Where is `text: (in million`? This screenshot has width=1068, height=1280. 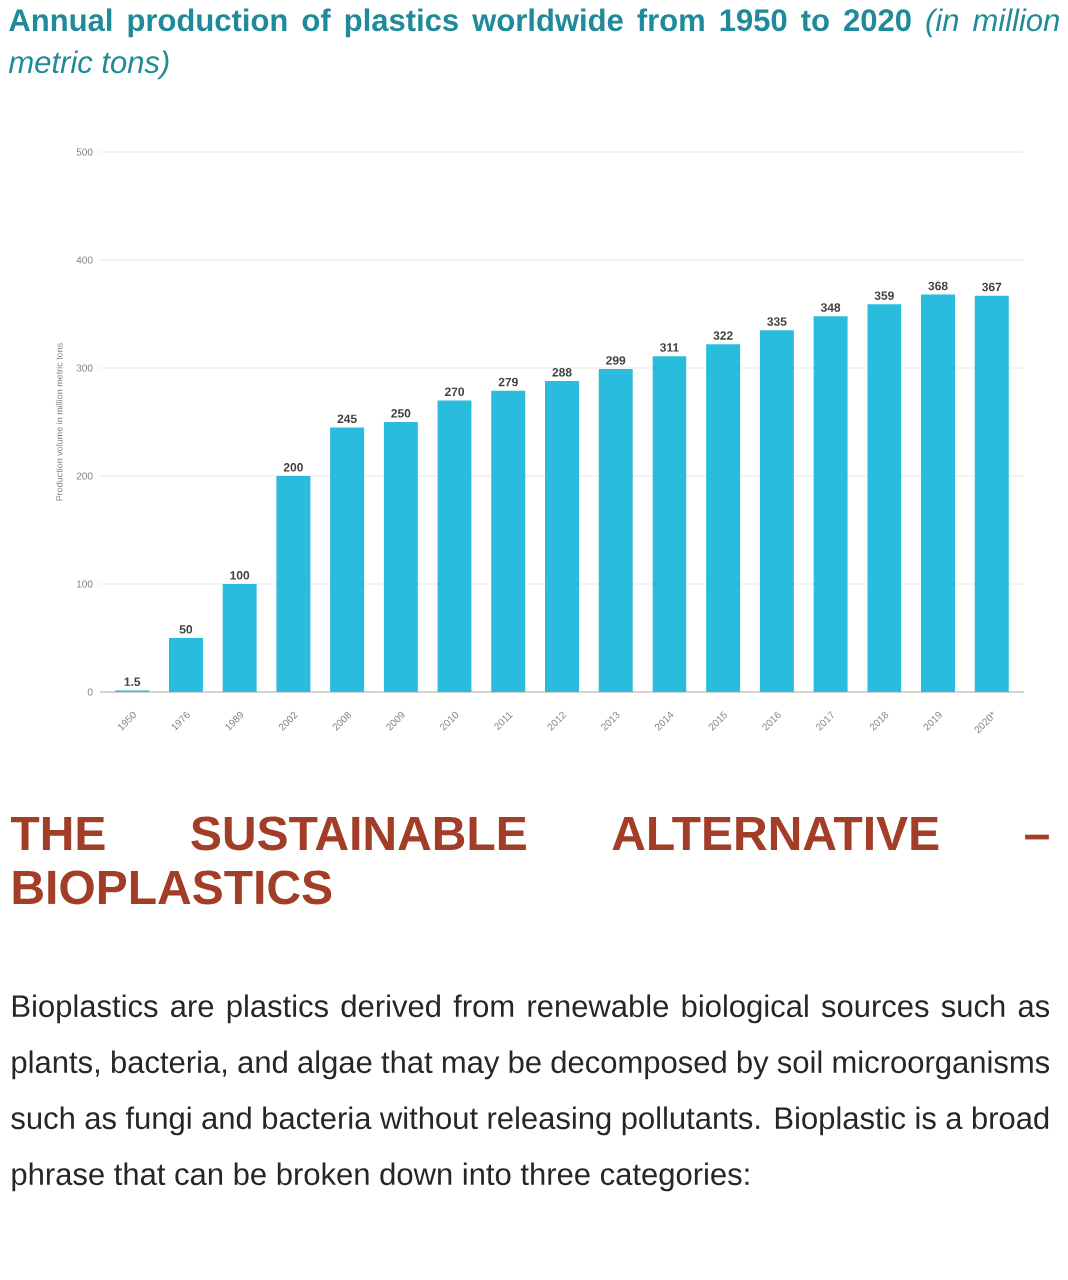 text: (in million is located at coordinates (992, 23).